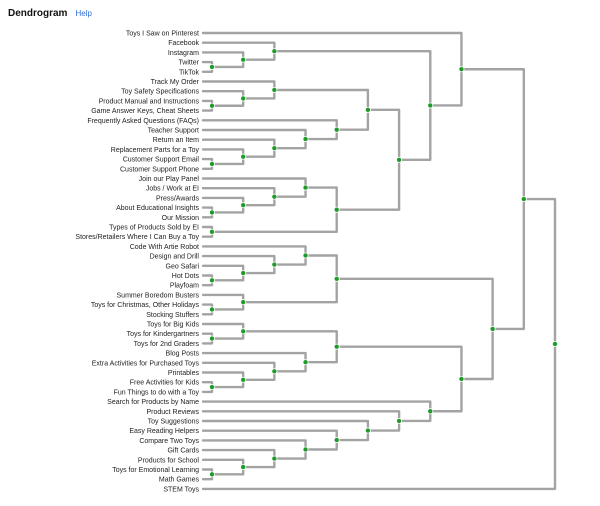 This screenshot has width=600, height=506. I want to click on leaf-label: STEM Toys, so click(181, 489).